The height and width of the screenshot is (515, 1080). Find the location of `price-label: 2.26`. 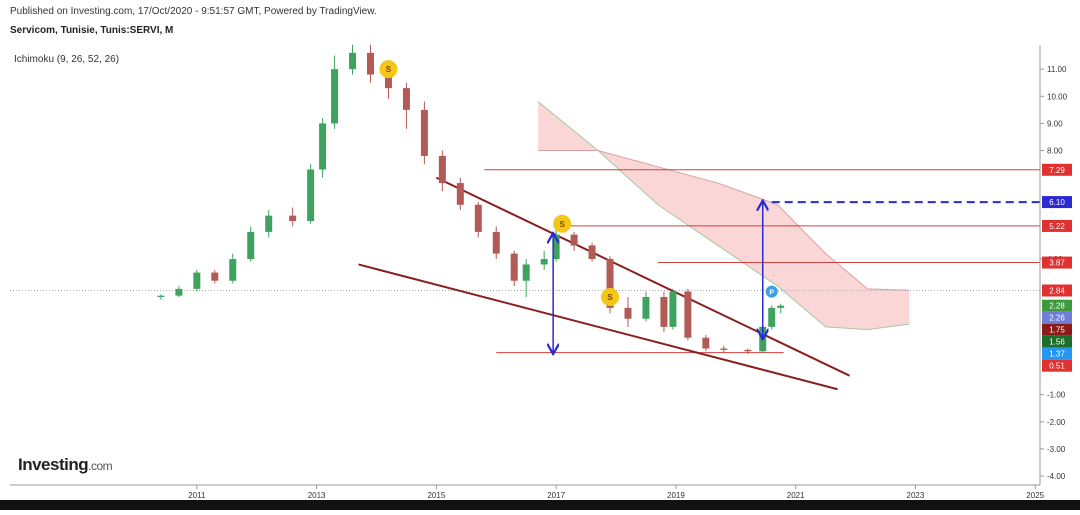

price-label: 2.26 is located at coordinates (1057, 318).